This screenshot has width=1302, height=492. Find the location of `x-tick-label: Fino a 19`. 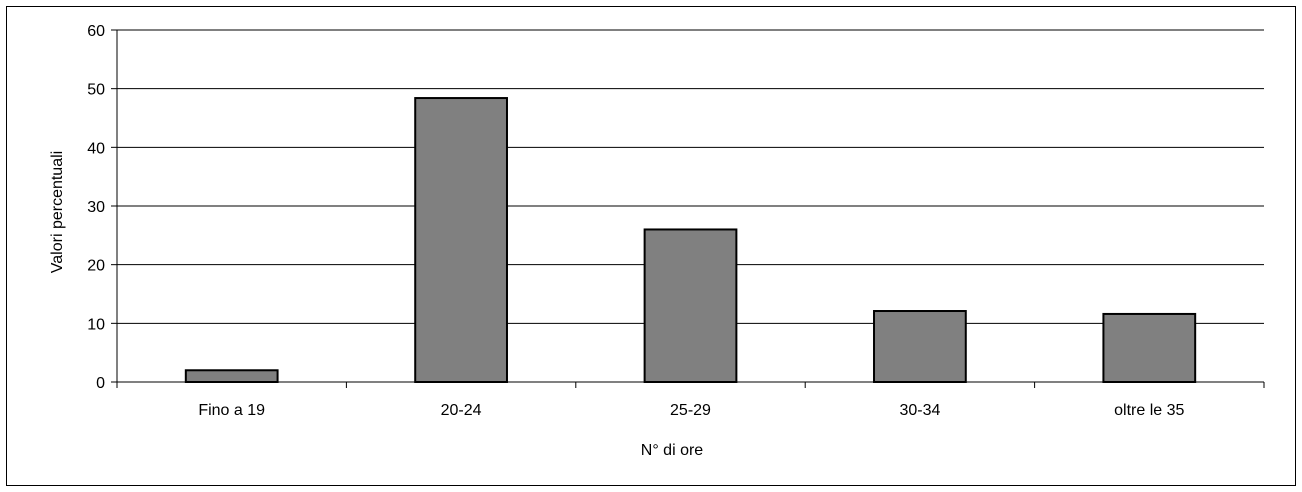

x-tick-label: Fino a 19 is located at coordinates (231, 410).